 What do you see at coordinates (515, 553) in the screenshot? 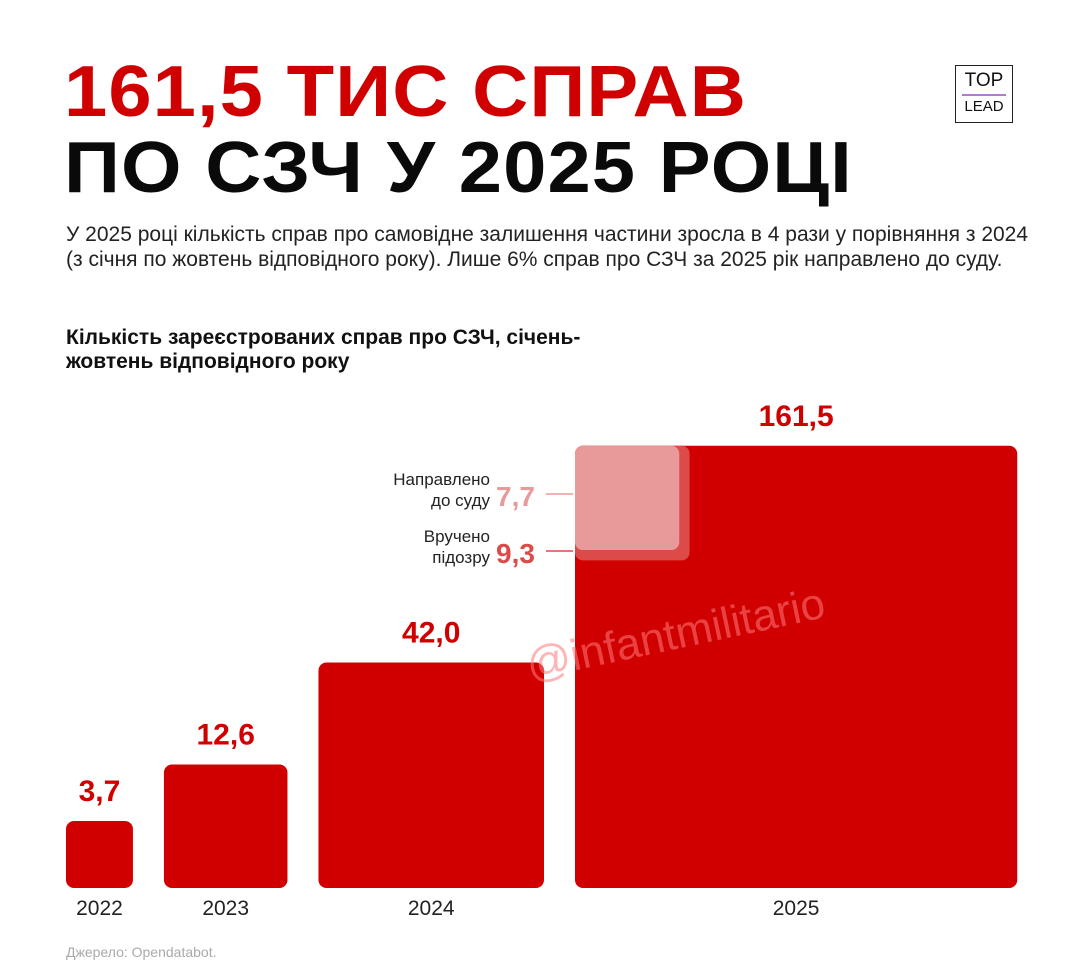
I see `breakdown-value: 9,3` at bounding box center [515, 553].